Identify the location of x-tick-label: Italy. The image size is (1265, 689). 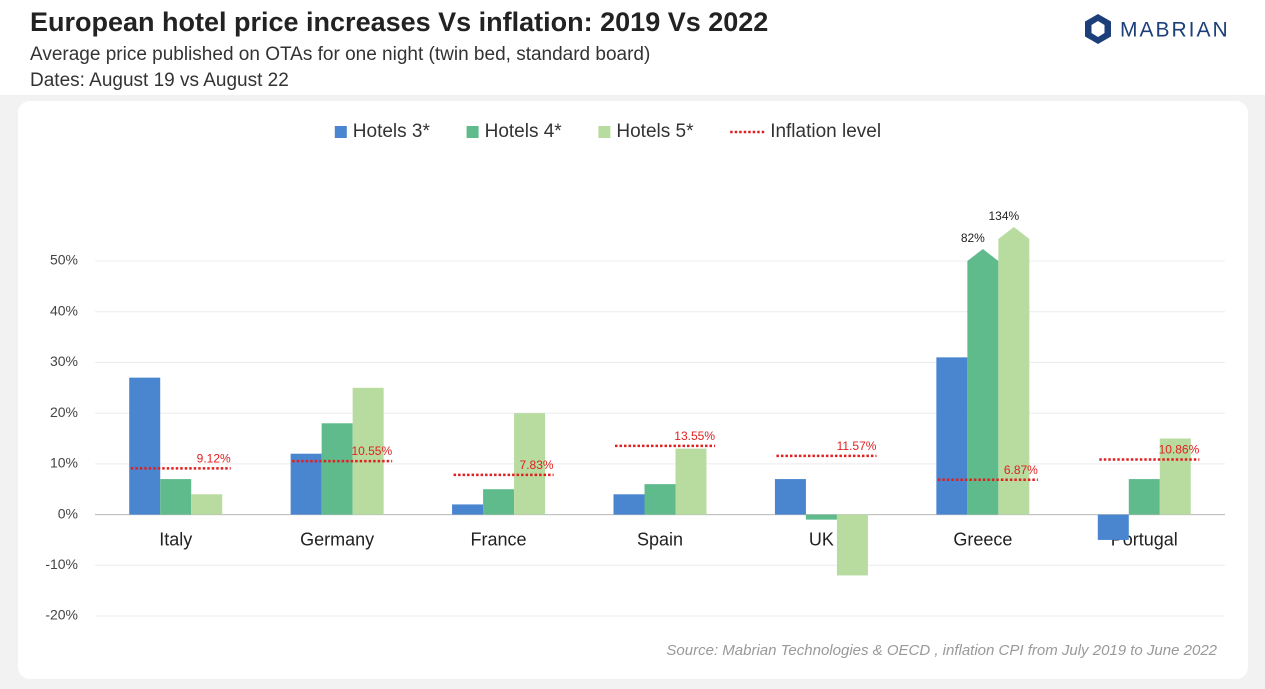
(175, 539).